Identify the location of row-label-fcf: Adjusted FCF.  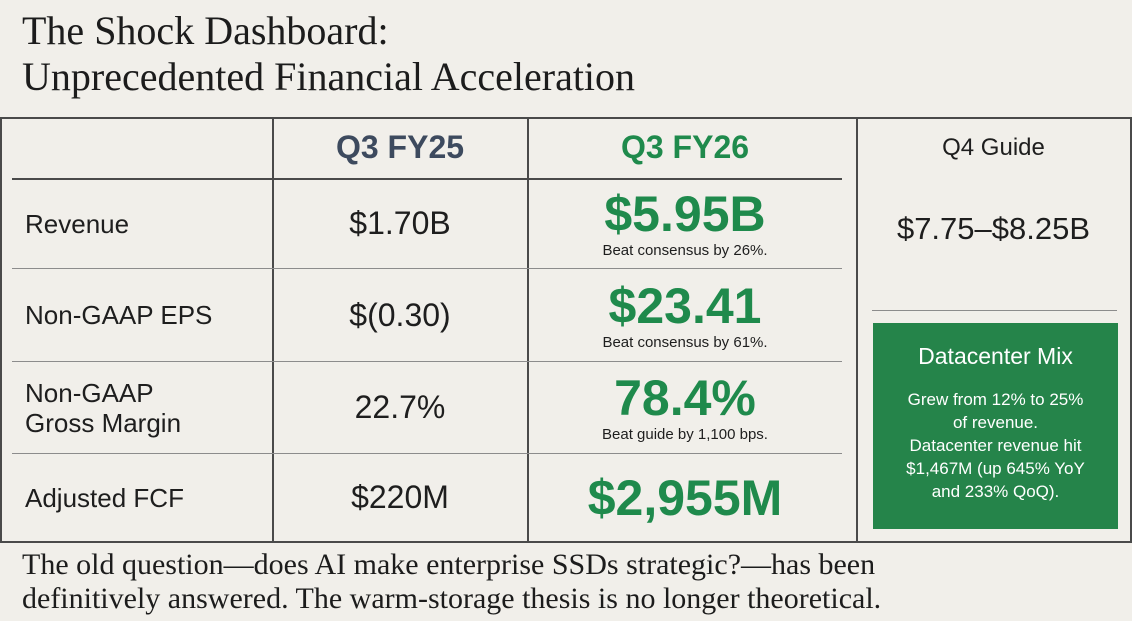
(104, 497).